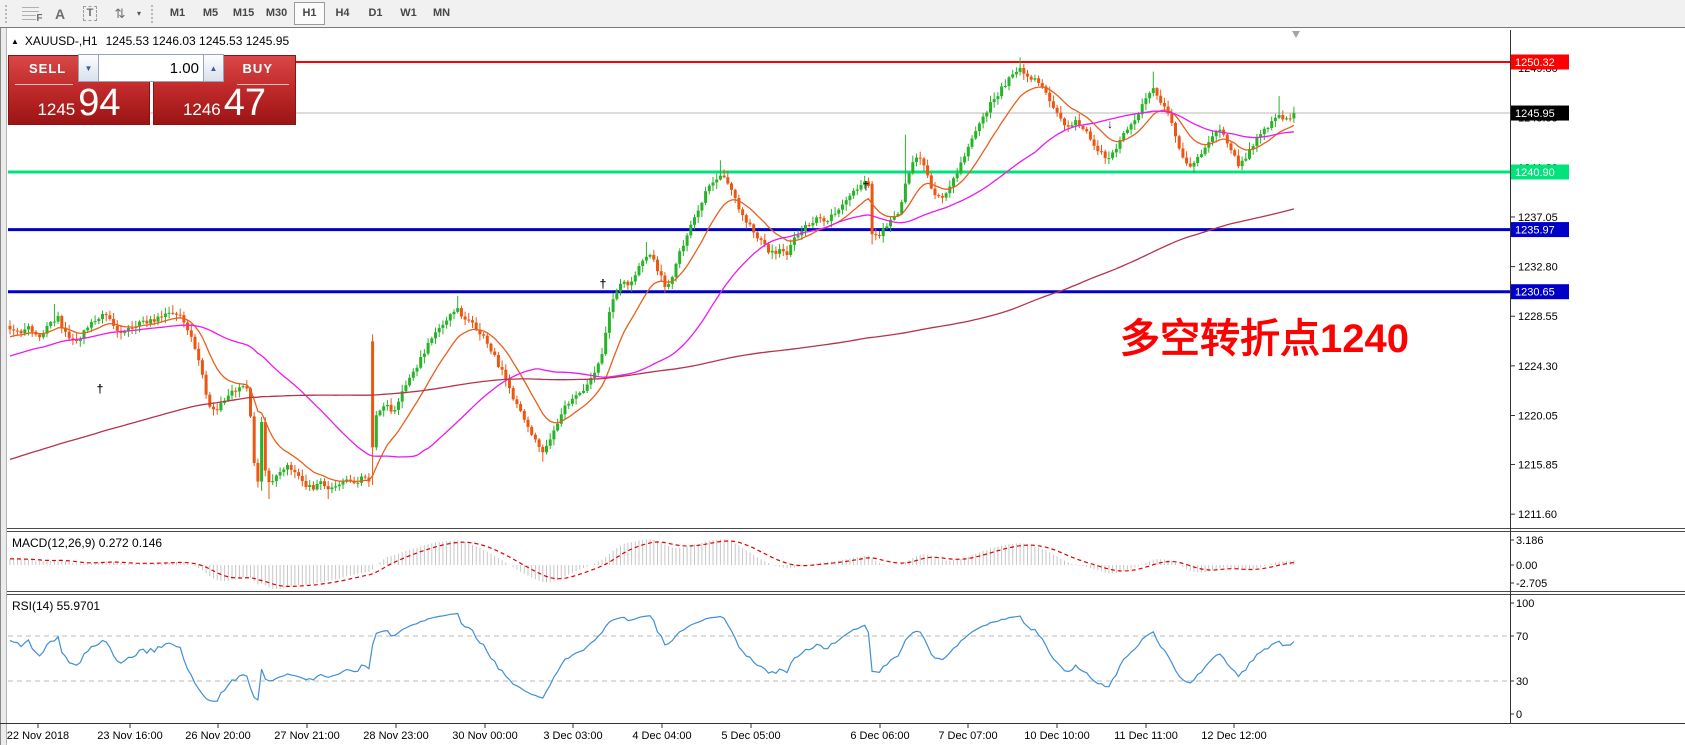  What do you see at coordinates (48, 68) in the screenshot?
I see `sell-label: SELL` at bounding box center [48, 68].